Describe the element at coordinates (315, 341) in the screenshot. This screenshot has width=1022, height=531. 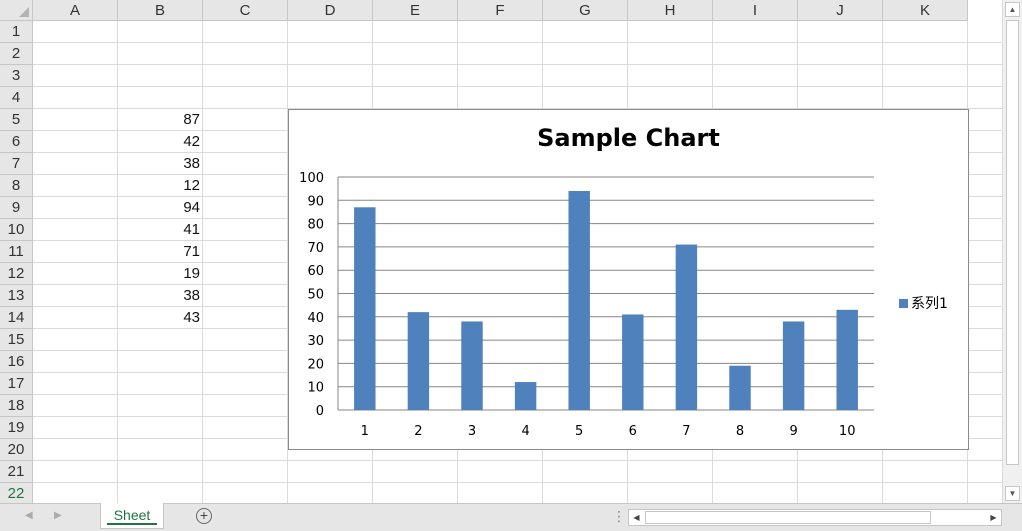
I see `y-tick-label: 30` at that location.